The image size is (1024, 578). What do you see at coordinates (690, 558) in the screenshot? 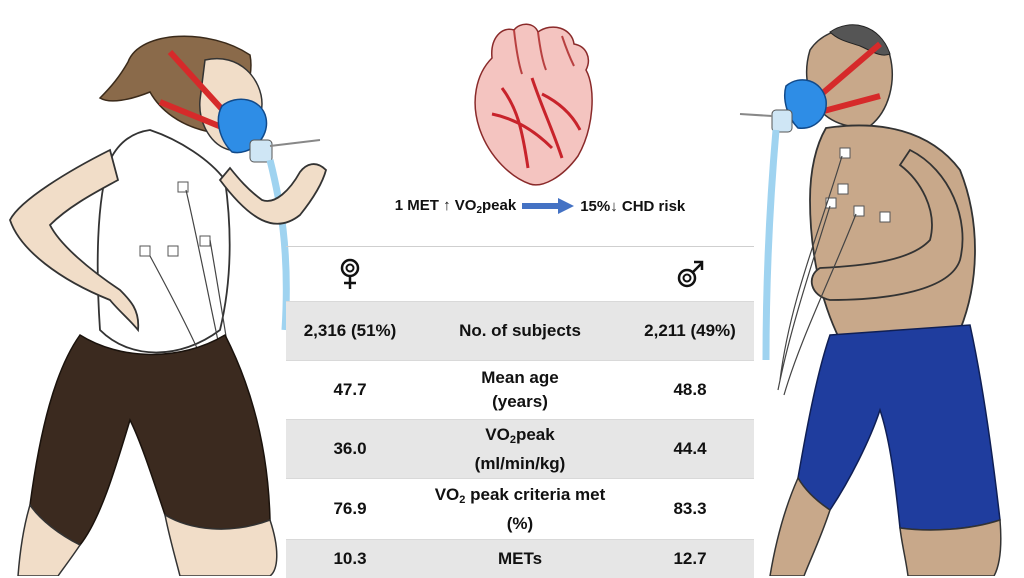
I see `male-value: 12.7` at bounding box center [690, 558].